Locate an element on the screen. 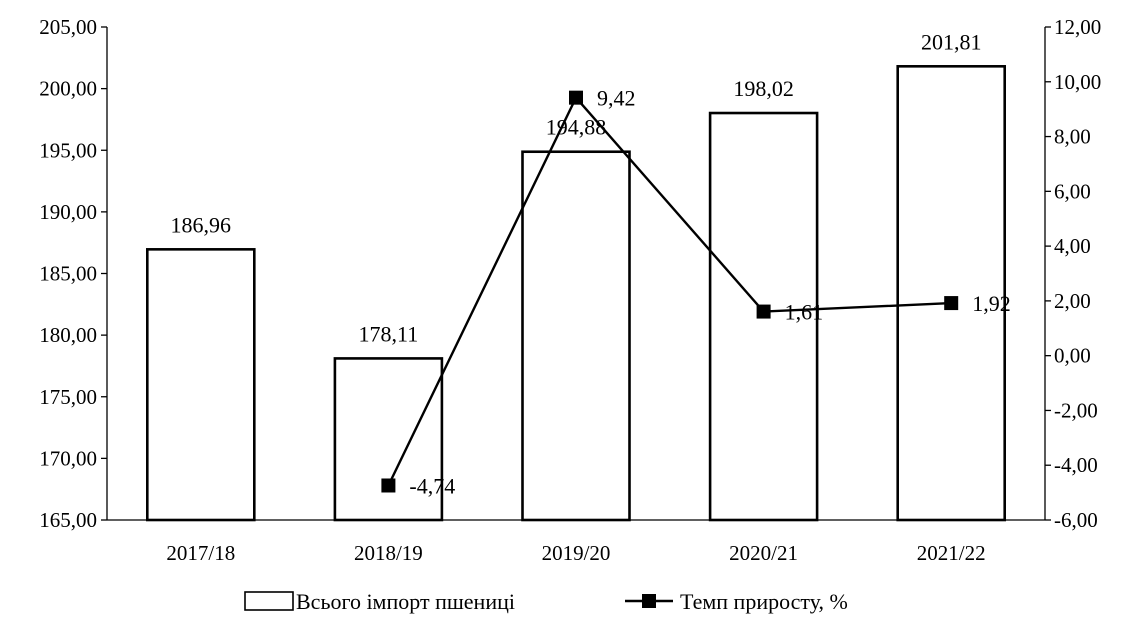  line-value-label: -4,74 is located at coordinates (432, 485).